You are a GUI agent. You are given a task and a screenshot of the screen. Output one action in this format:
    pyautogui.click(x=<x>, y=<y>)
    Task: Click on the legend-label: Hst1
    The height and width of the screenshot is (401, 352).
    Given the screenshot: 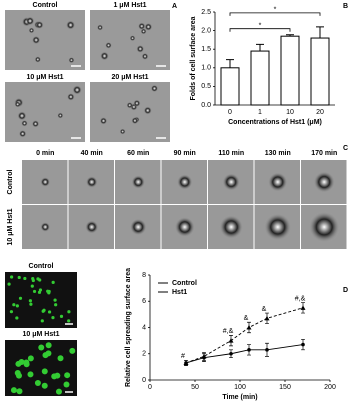 What is the action you would take?
    pyautogui.click(x=179, y=292)
    